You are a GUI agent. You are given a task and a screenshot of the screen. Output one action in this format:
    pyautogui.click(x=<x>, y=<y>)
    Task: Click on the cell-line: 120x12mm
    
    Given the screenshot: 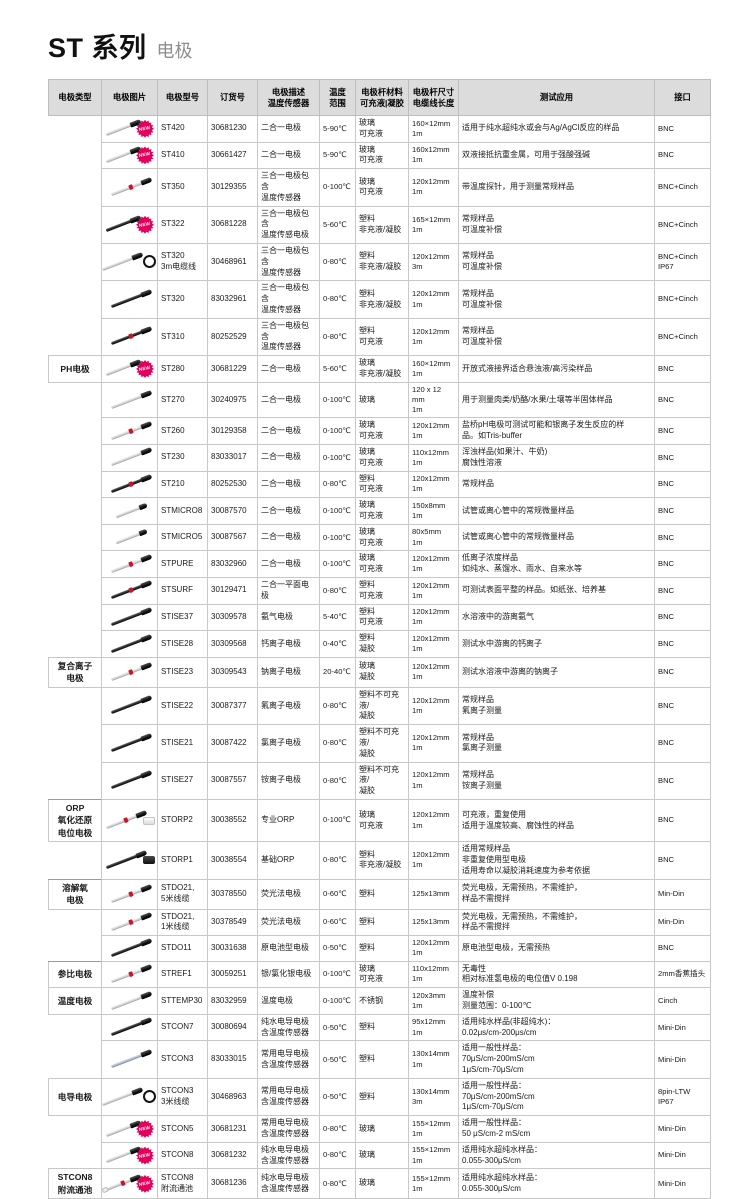 What is the action you would take?
    pyautogui.click(x=431, y=775)
    